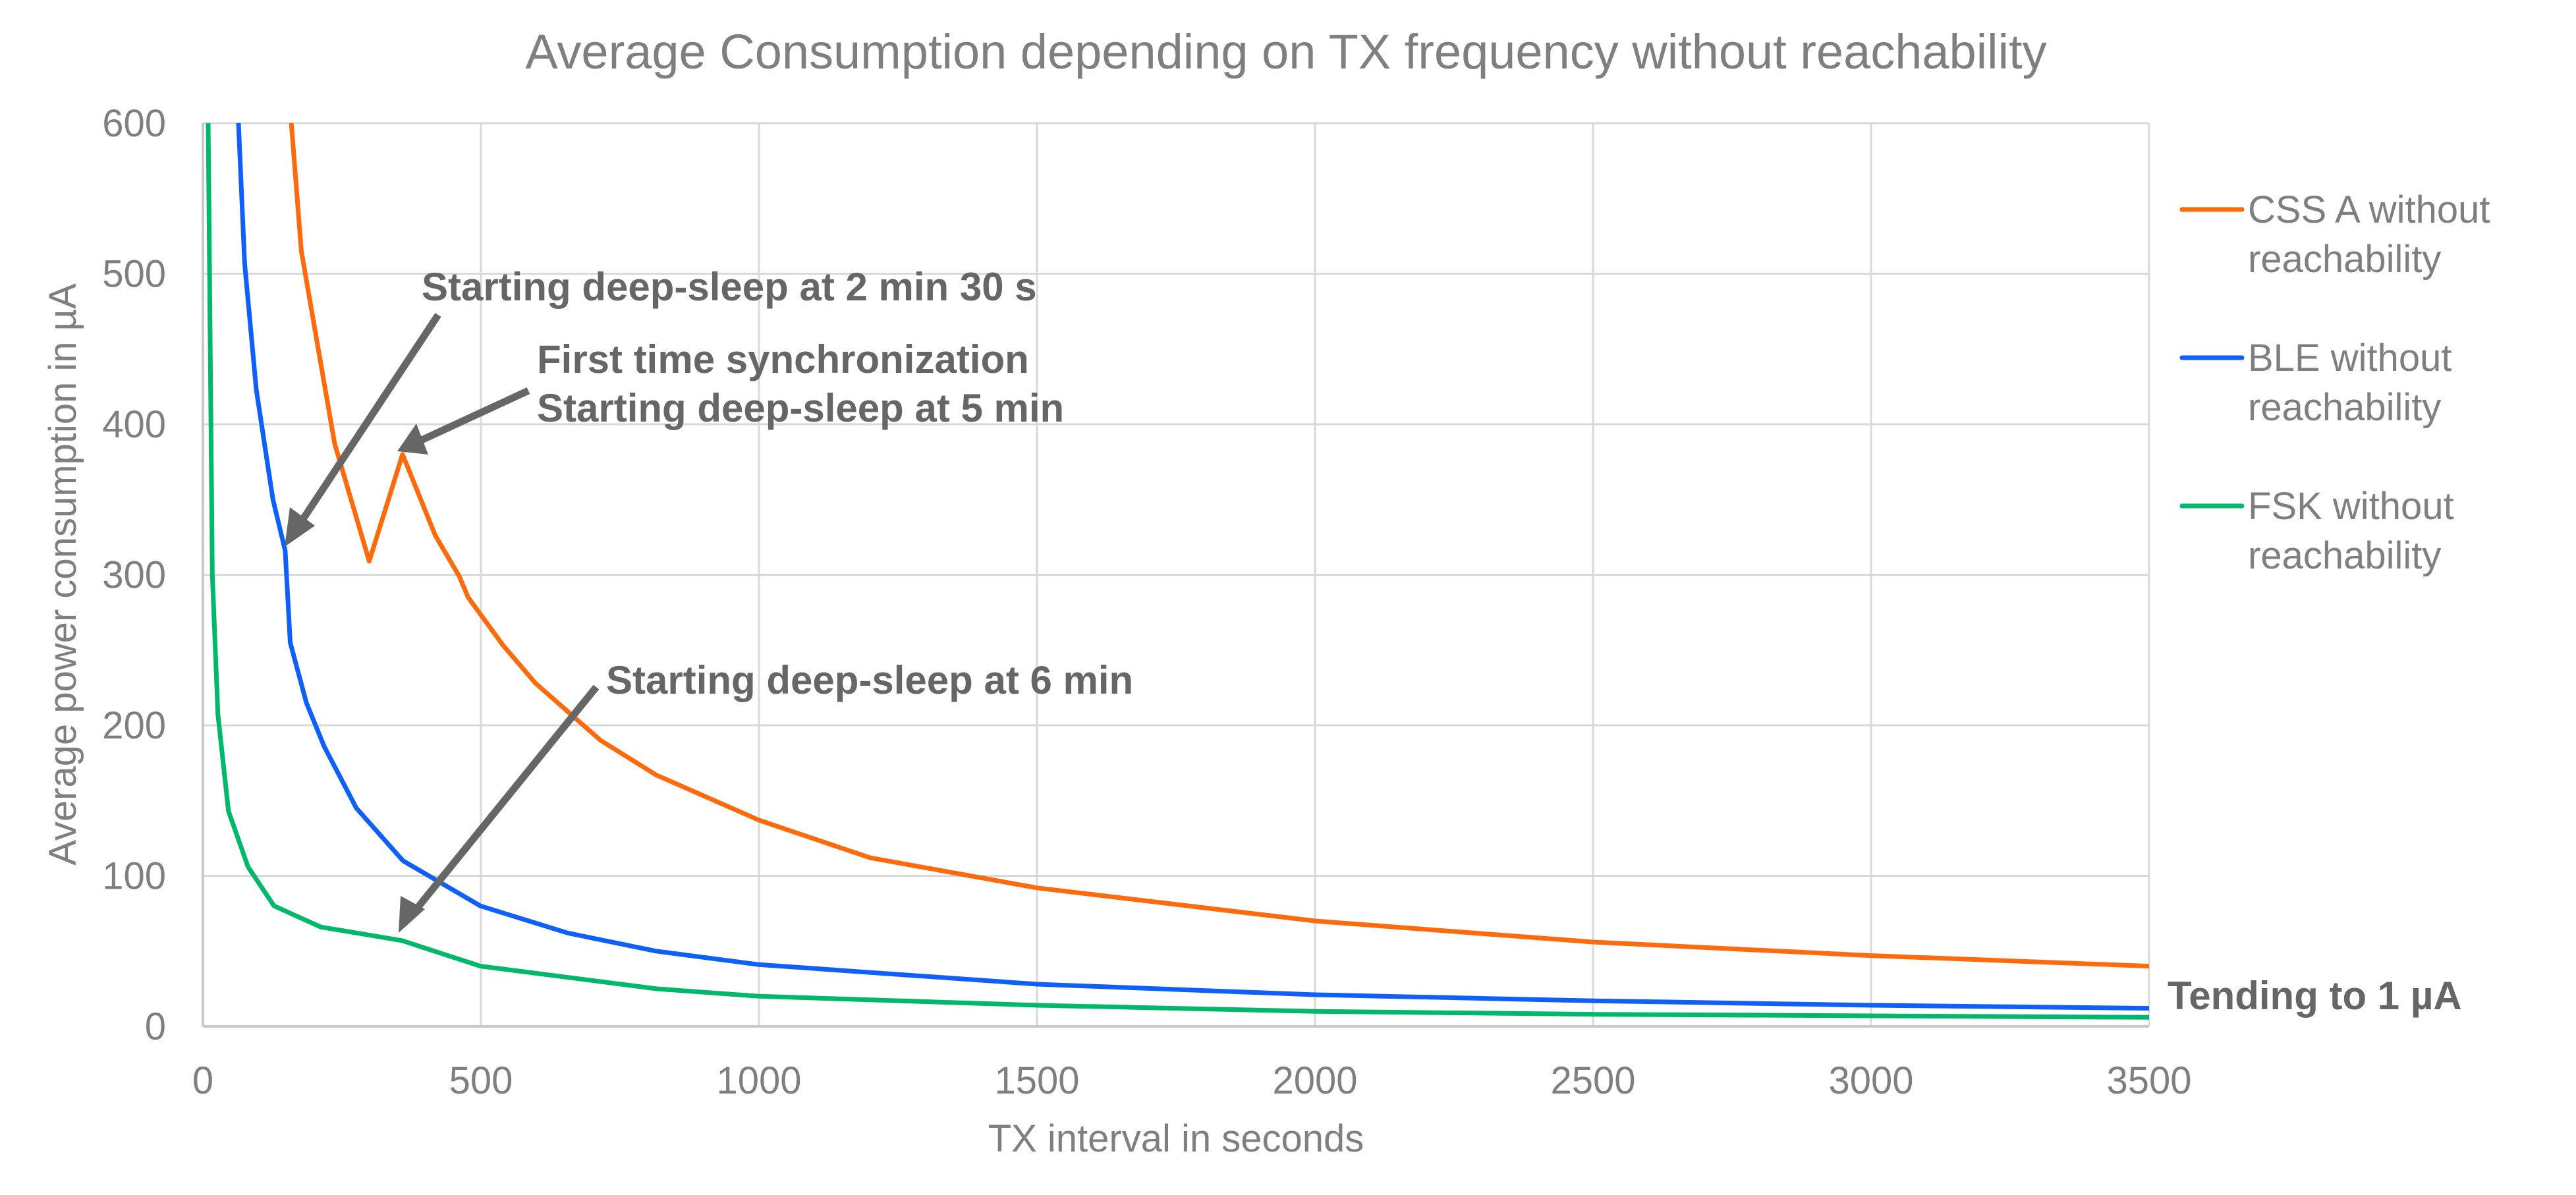 This screenshot has height=1195, width=2576. What do you see at coordinates (2344, 259) in the screenshot?
I see `legend-label-css-line2: reachability` at bounding box center [2344, 259].